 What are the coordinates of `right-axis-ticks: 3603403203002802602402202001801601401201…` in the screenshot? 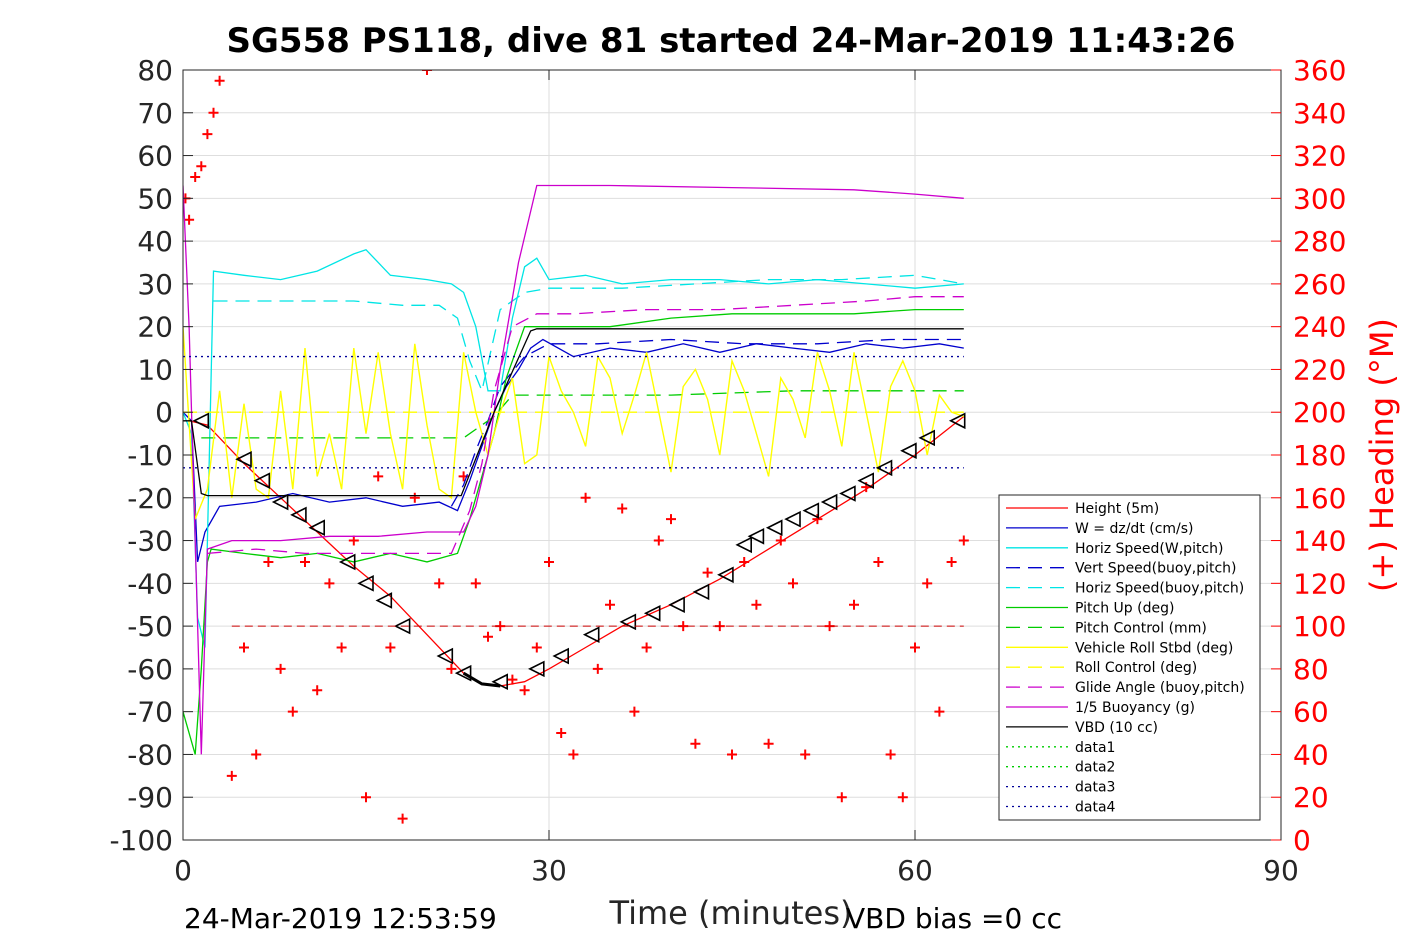 It's located at (1308, 455).